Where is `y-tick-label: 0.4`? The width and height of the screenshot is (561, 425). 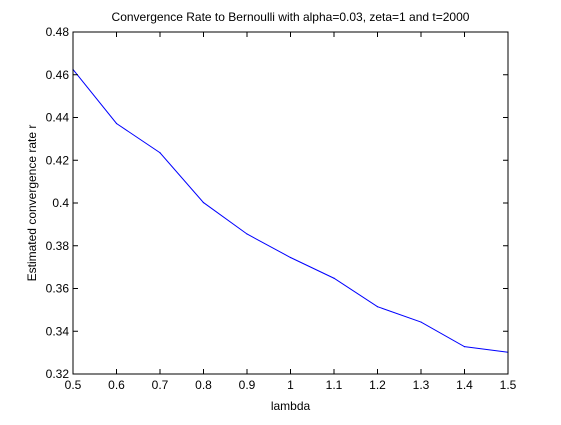
y-tick-label: 0.4 is located at coordinates (60, 203).